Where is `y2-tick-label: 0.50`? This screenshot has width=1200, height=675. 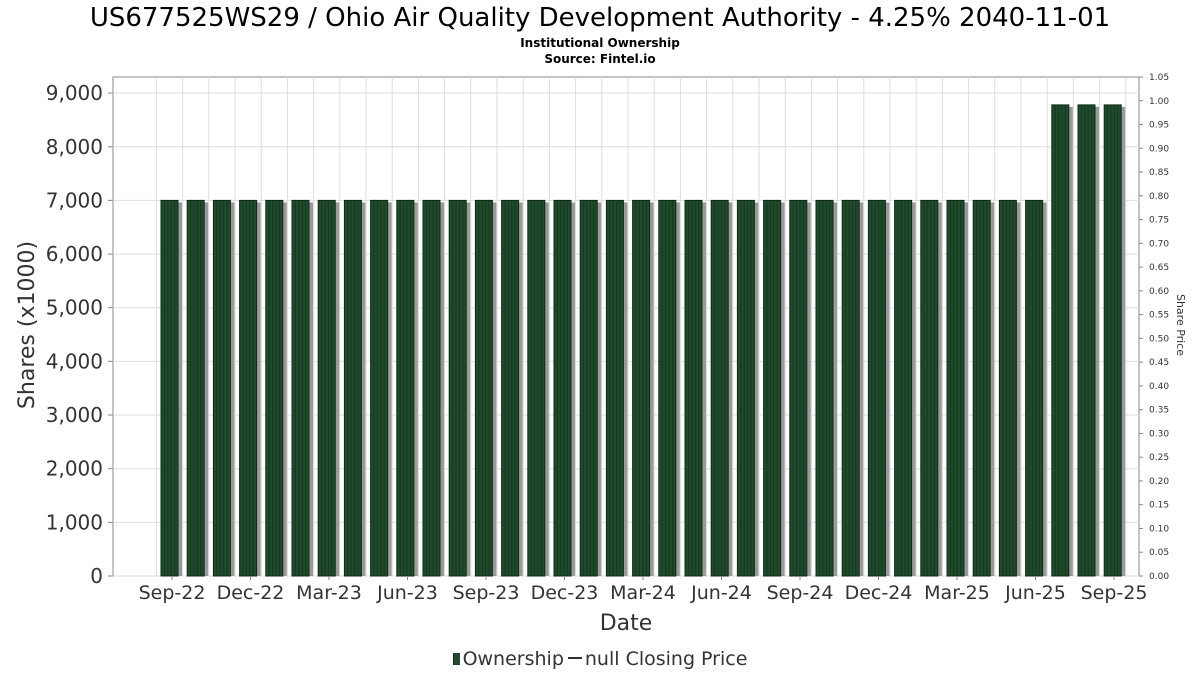
y2-tick-label: 0.50 is located at coordinates (1159, 339).